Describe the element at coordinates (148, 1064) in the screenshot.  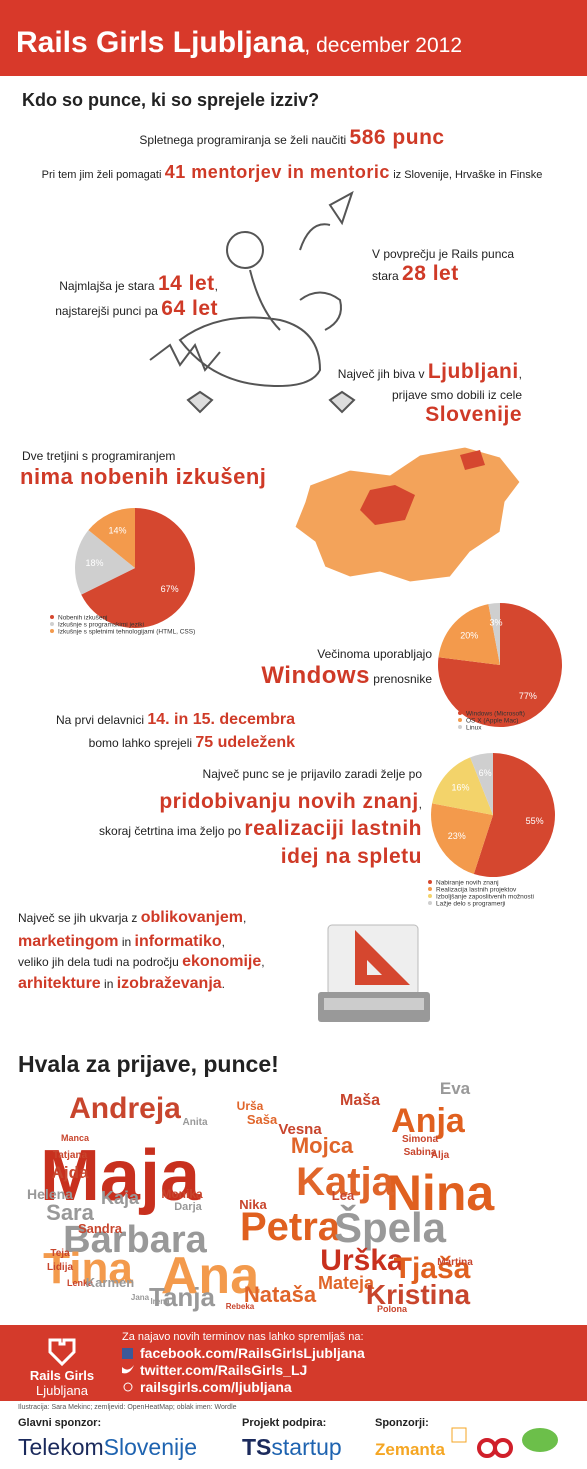
I see `thanks: Hvala za prijave, punce!` at that location.